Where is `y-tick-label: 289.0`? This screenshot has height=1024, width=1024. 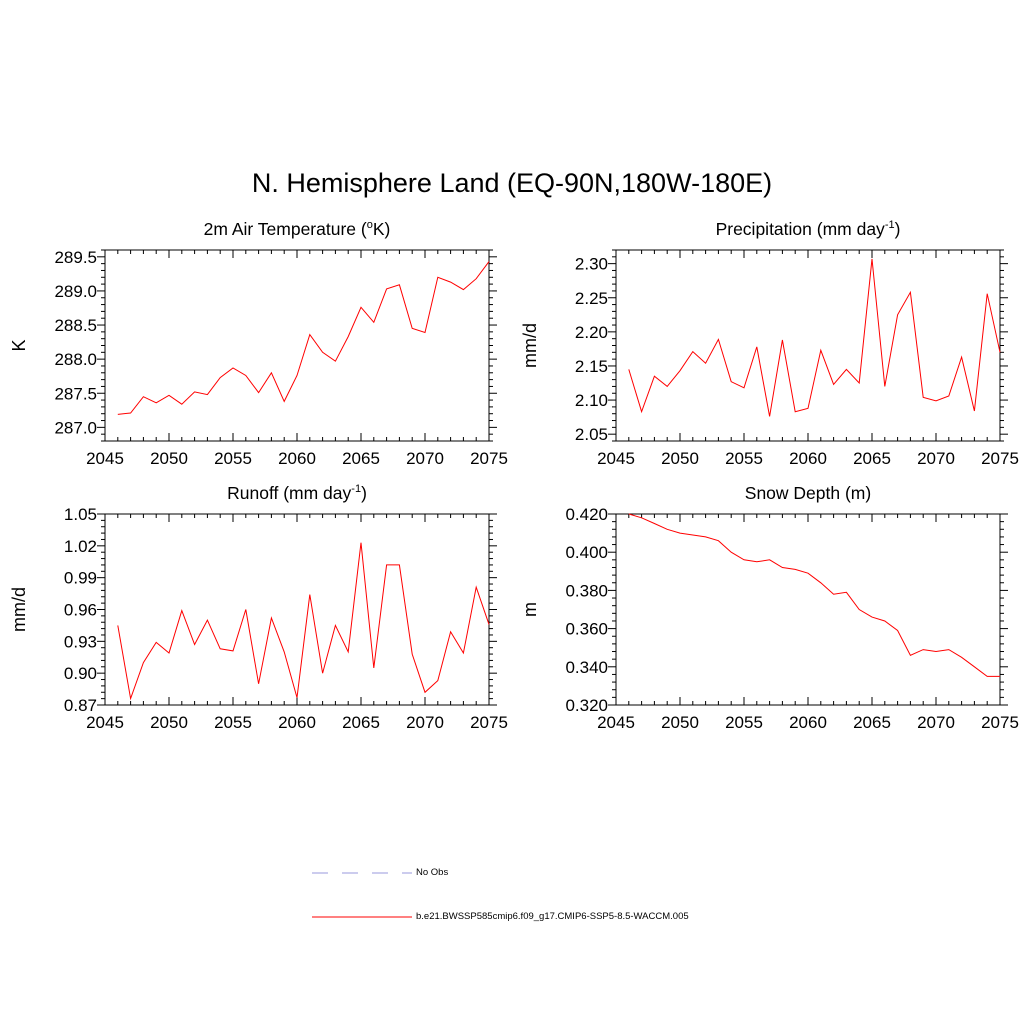
y-tick-label: 289.0 is located at coordinates (75, 291).